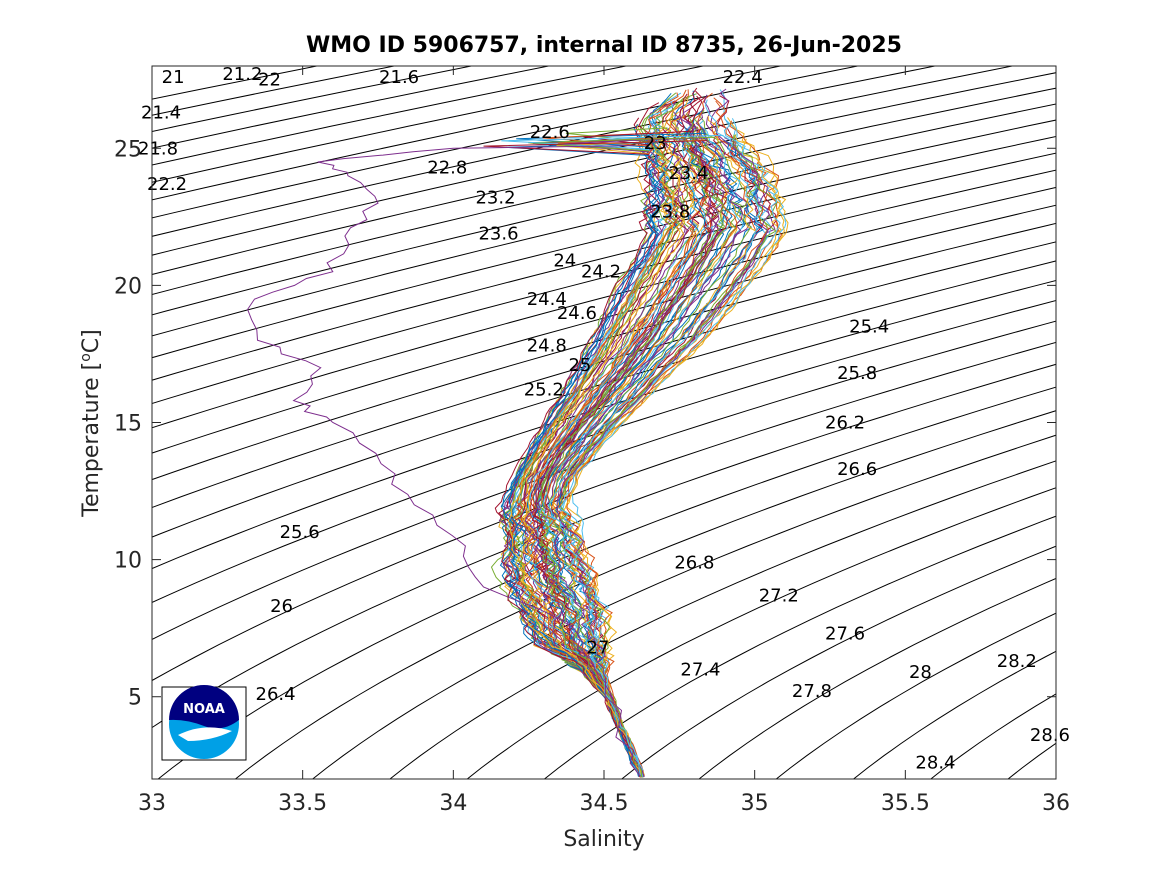 The image size is (1167, 875). I want to click on logo-wave, so click(205, 734).